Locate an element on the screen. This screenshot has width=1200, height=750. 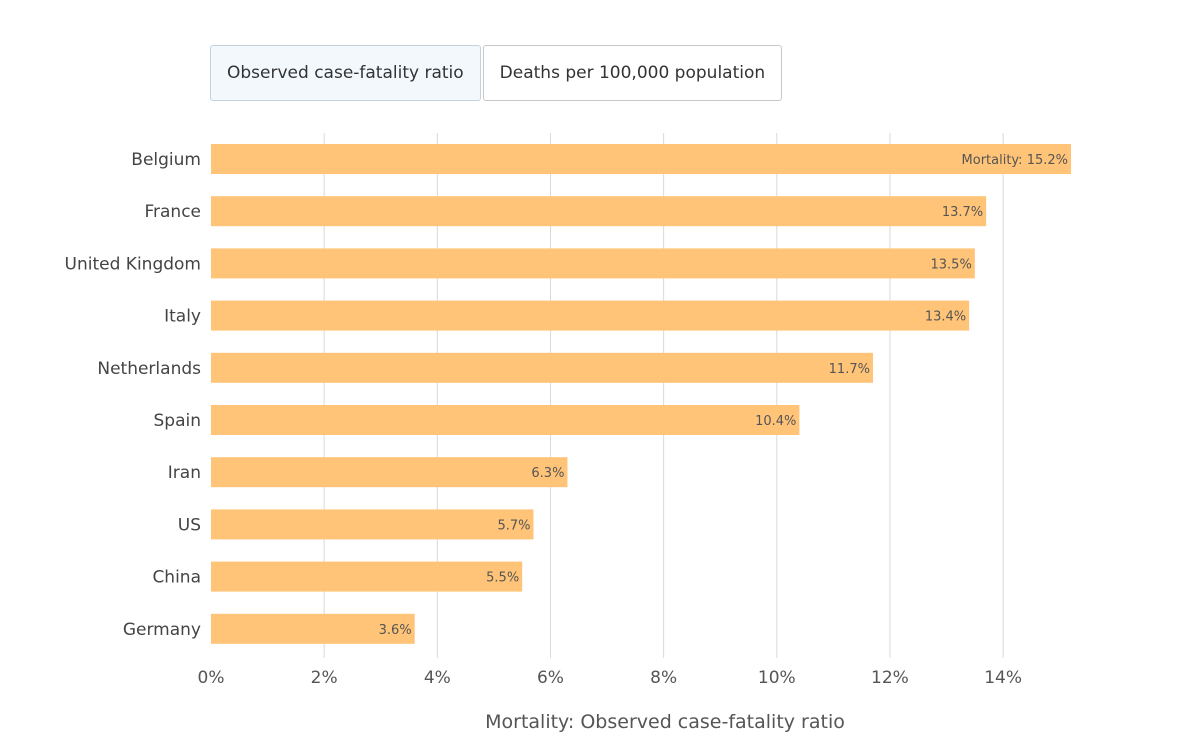
category-label: Iran is located at coordinates (184, 473).